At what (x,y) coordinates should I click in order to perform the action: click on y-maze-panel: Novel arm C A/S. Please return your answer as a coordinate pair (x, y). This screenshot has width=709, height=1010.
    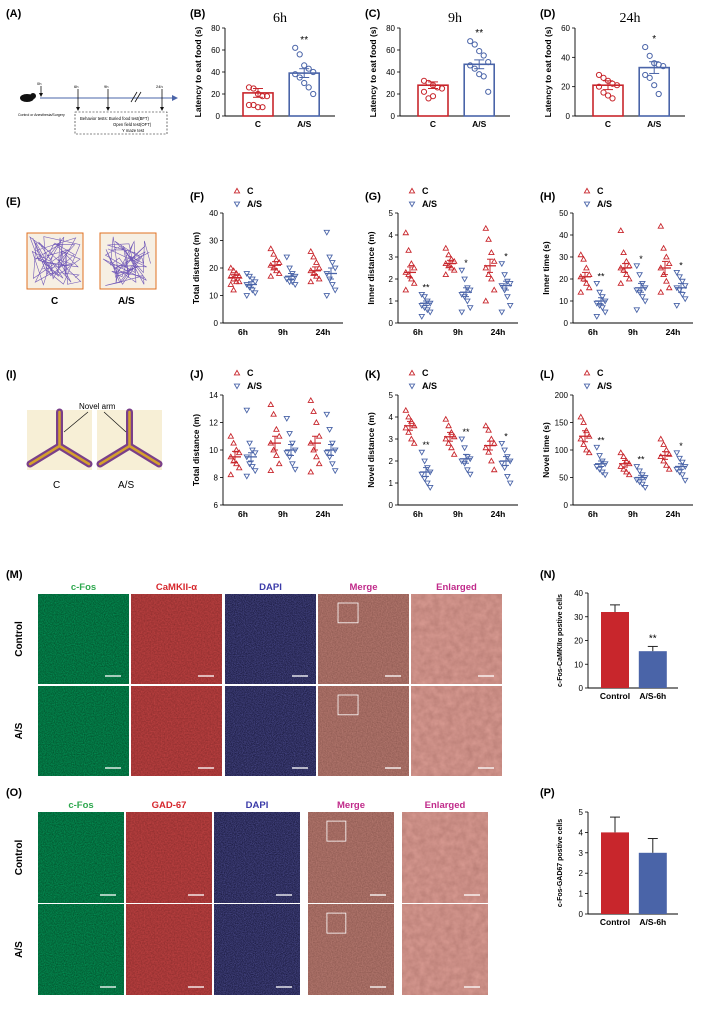
    Looking at the image, I should click on (94, 446).